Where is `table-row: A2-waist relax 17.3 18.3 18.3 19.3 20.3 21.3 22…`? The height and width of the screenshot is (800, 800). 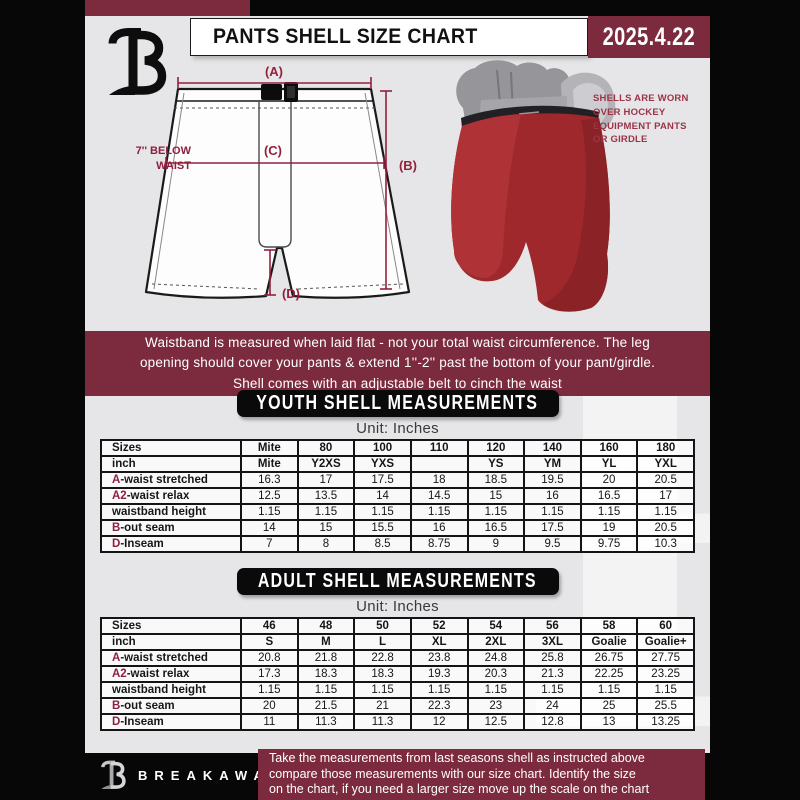
table-row: A2-waist relax 17.3 18.3 18.3 19.3 20.3 21.3 22… is located at coordinates (397, 674).